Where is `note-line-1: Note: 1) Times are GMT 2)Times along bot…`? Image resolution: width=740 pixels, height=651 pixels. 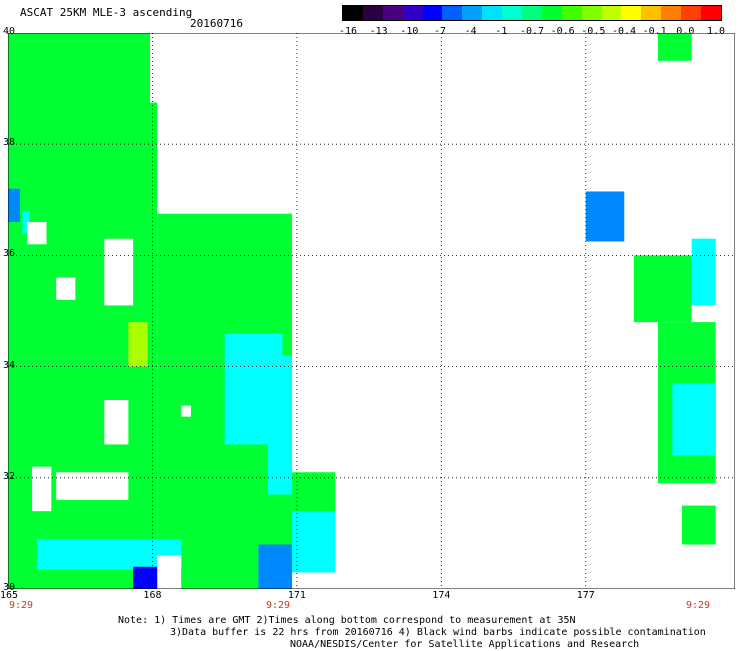
note-line-1: Note: 1) Times are GMT 2)Times along bot… is located at coordinates (347, 620).